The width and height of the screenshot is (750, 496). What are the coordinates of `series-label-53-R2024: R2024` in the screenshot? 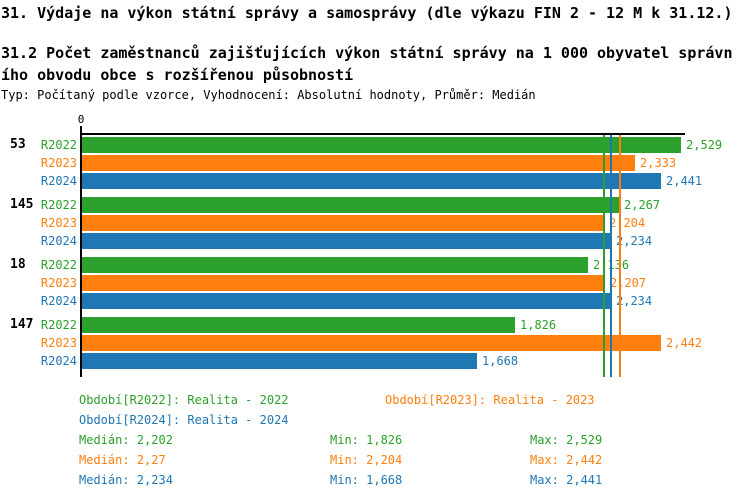 It's located at (58, 181).